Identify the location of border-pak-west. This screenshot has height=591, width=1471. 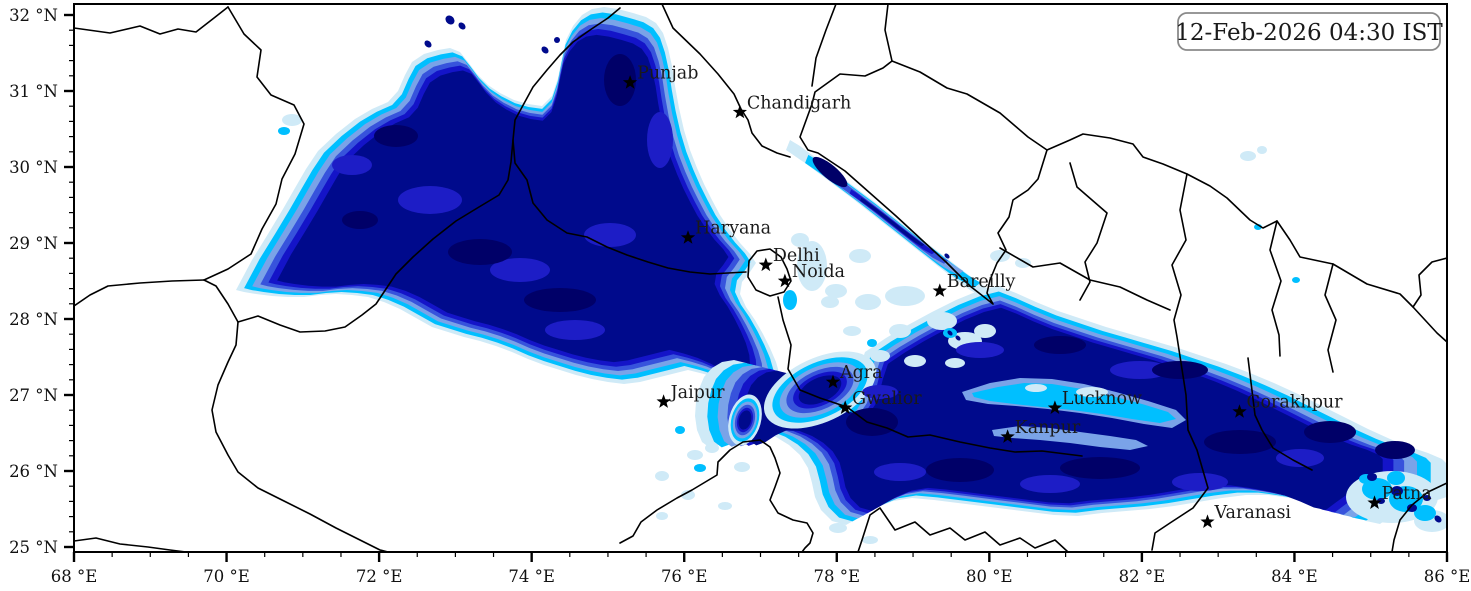
(254, 143).